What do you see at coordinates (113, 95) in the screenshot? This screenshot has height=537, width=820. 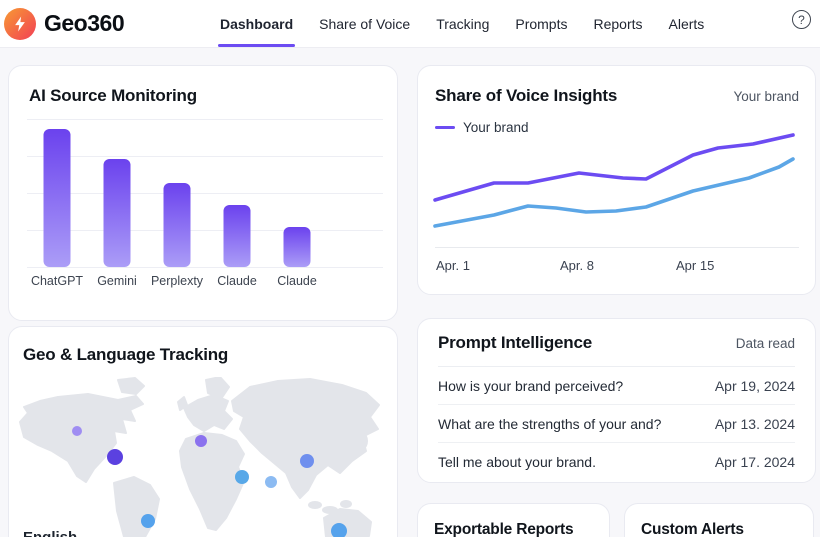 I see `ai-source-monitoring-title: AI Source Monitoring` at bounding box center [113, 95].